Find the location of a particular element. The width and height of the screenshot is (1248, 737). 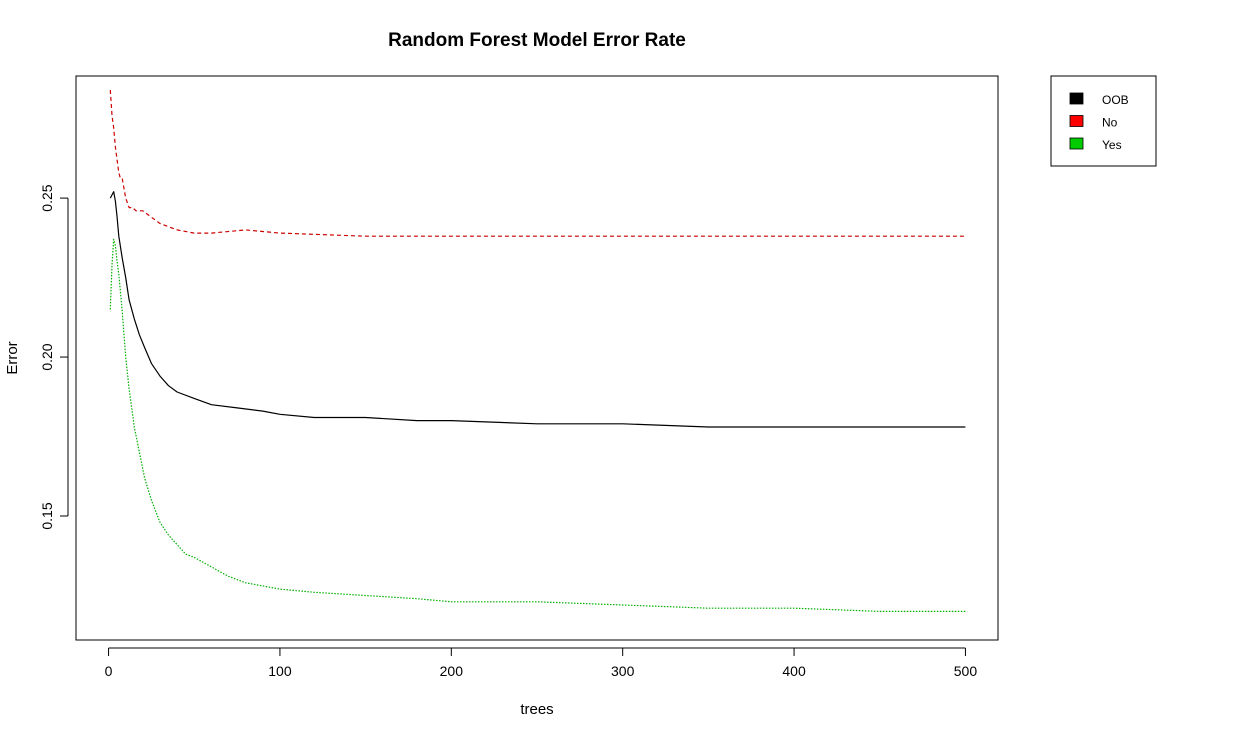

x-axis-label: trees is located at coordinates (536, 709).